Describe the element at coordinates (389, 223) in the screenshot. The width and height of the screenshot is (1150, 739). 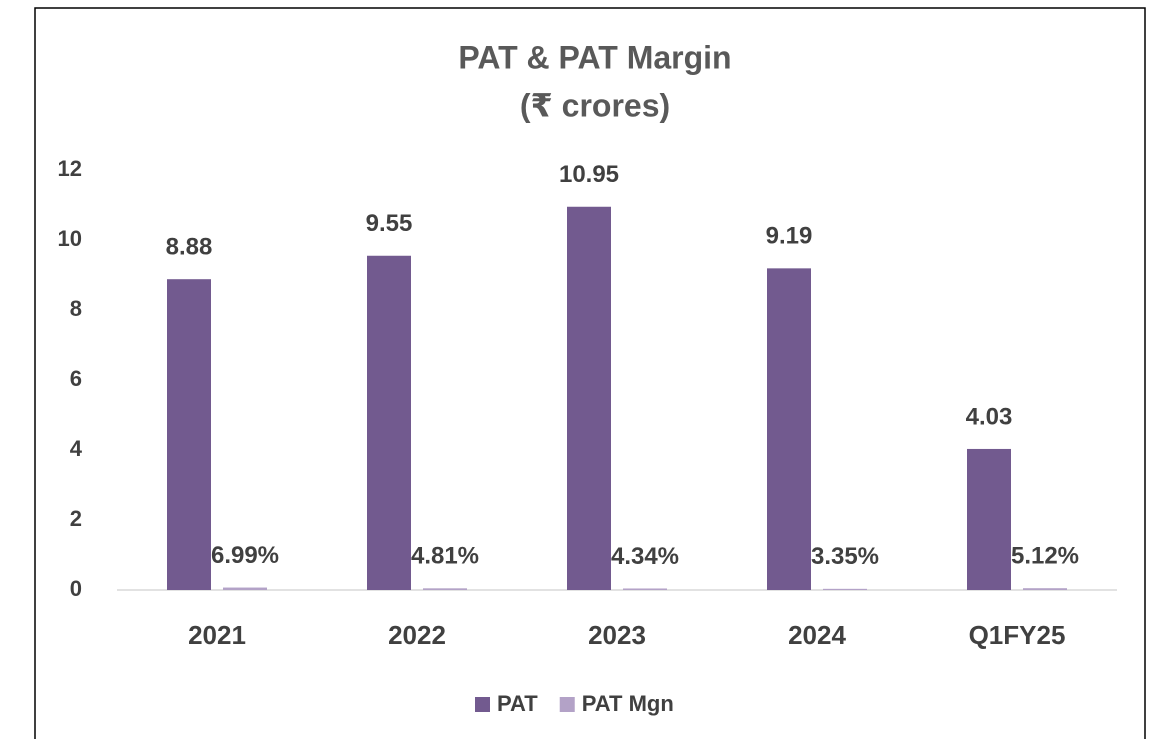
I see `data-label: 9.55` at that location.